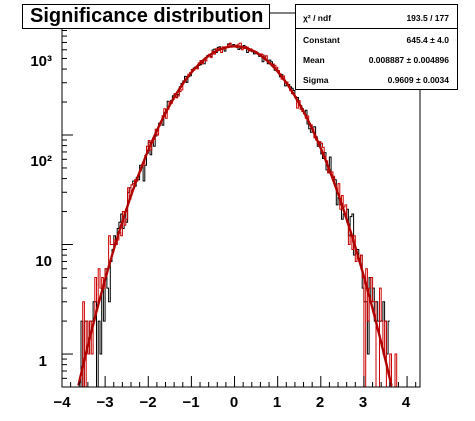 Image resolution: width=475 pixels, height=421 pixels. What do you see at coordinates (427, 18) in the screenshot?
I see `stats-value: 193.5 / 177` at bounding box center [427, 18].